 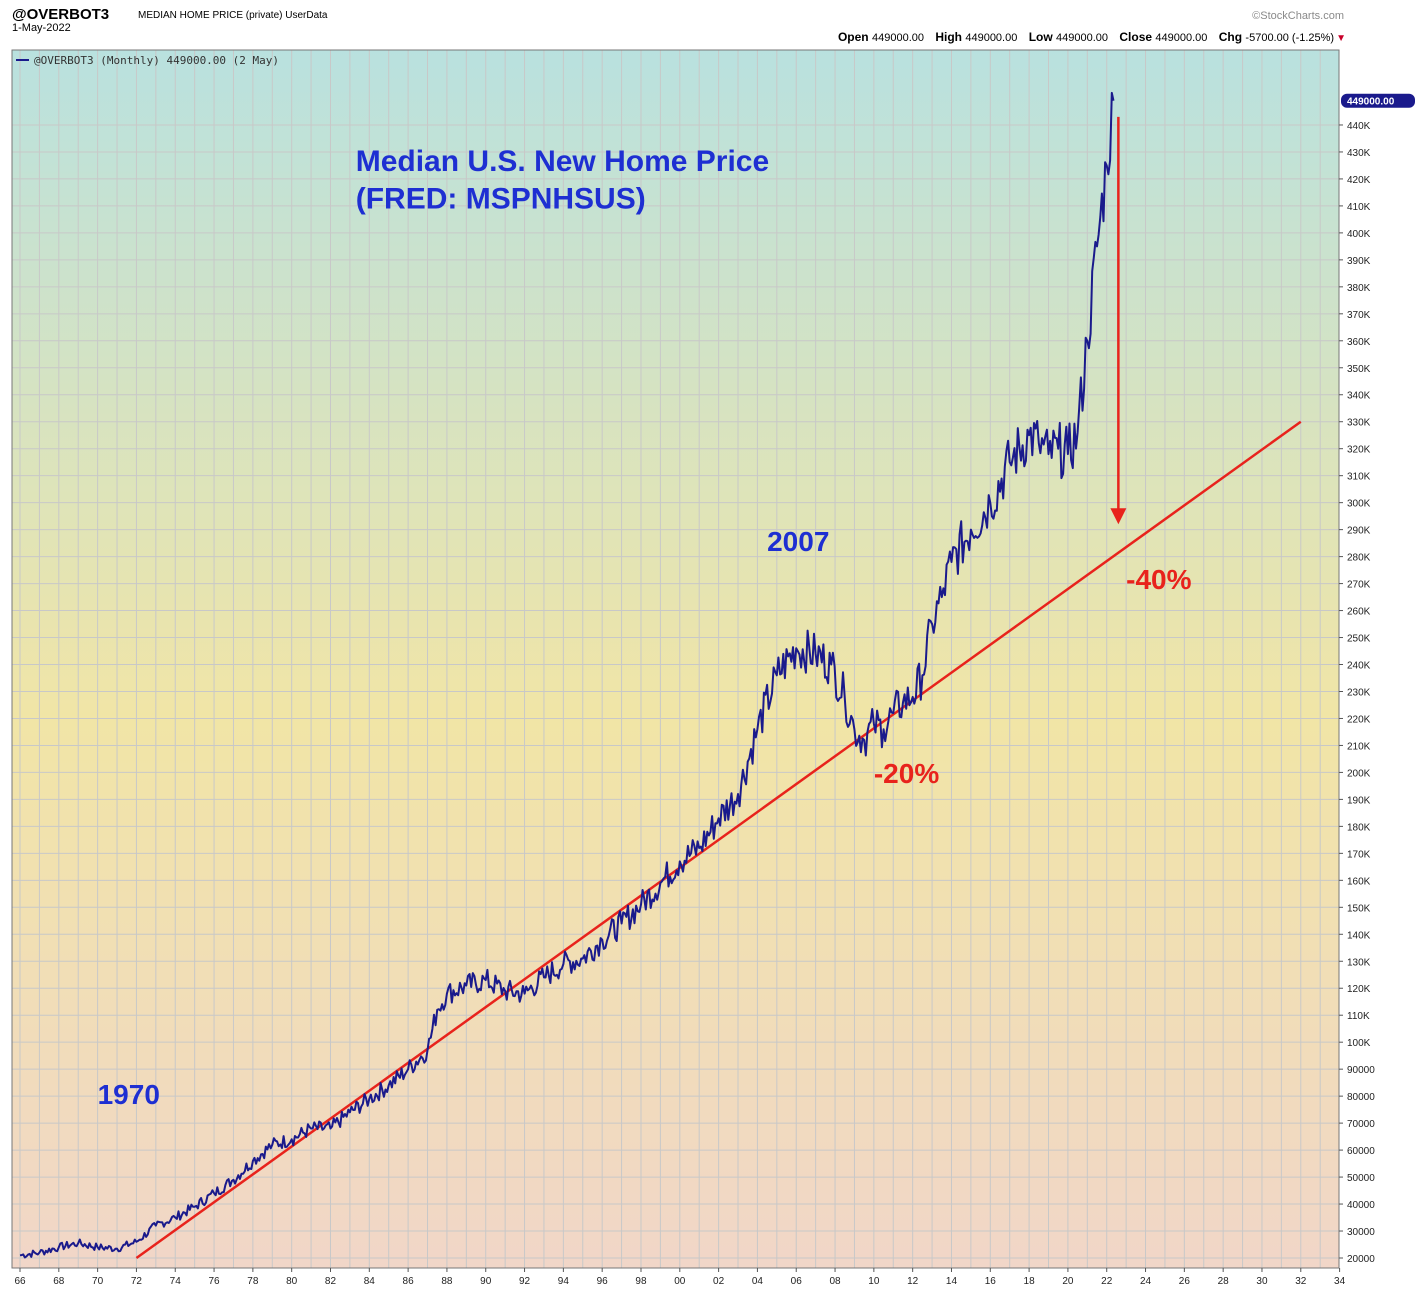 I want to click on y-tick-label: 300K, so click(x=1359, y=504).